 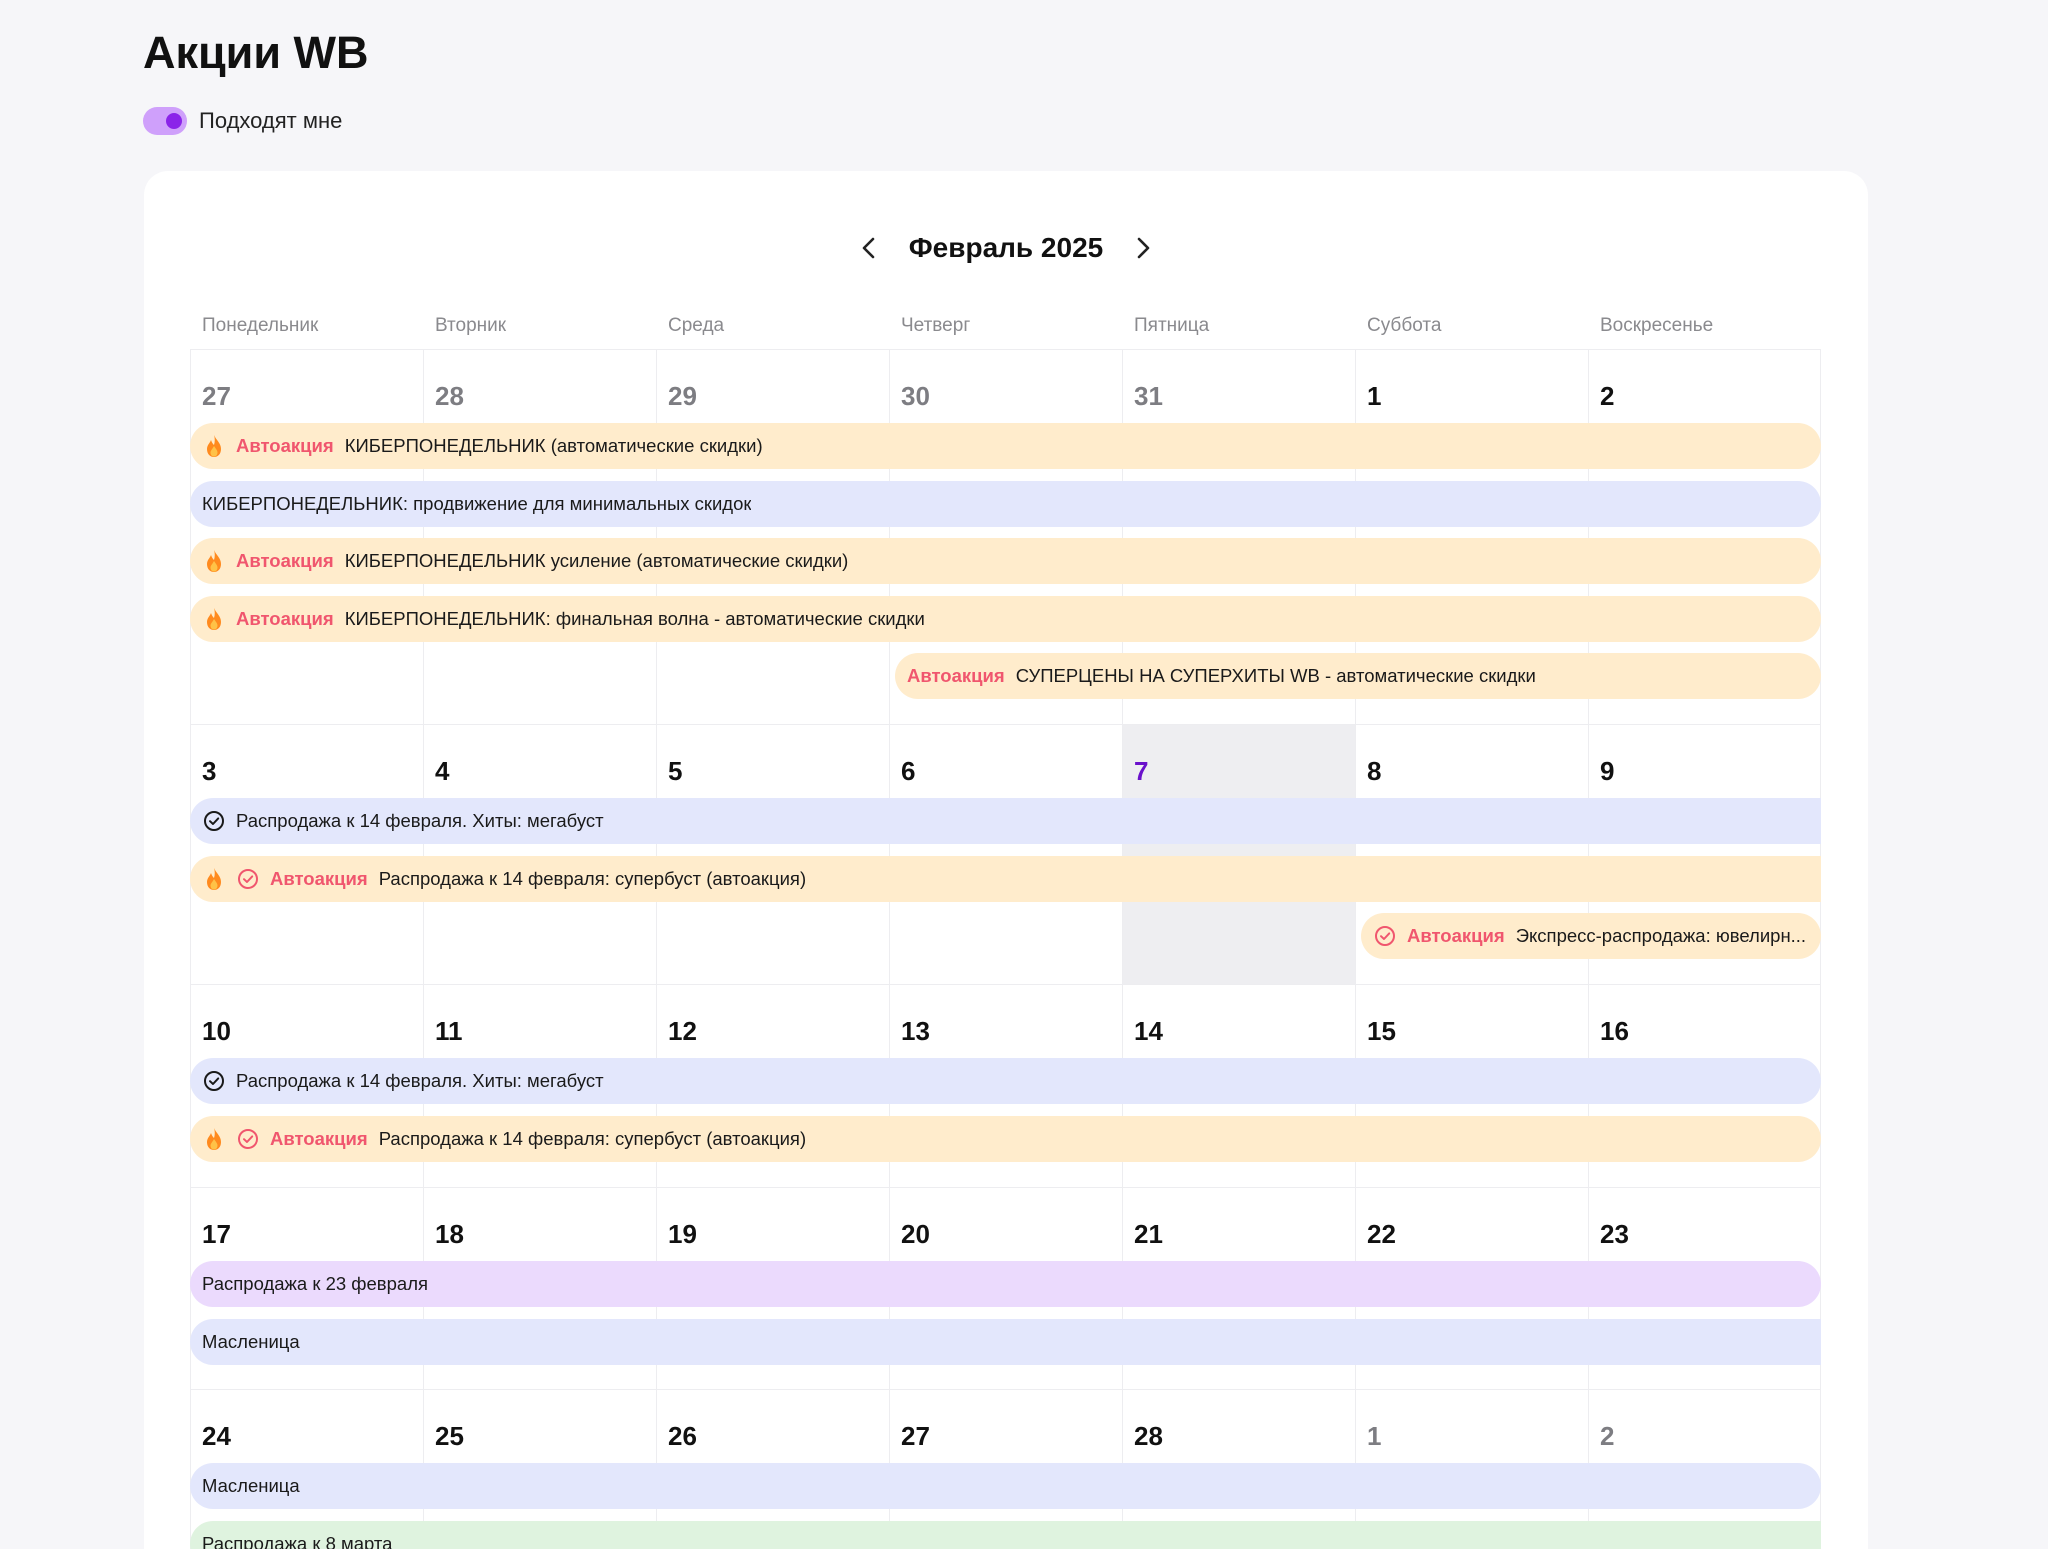 What do you see at coordinates (442, 771) in the screenshot?
I see `day-number: 4` at bounding box center [442, 771].